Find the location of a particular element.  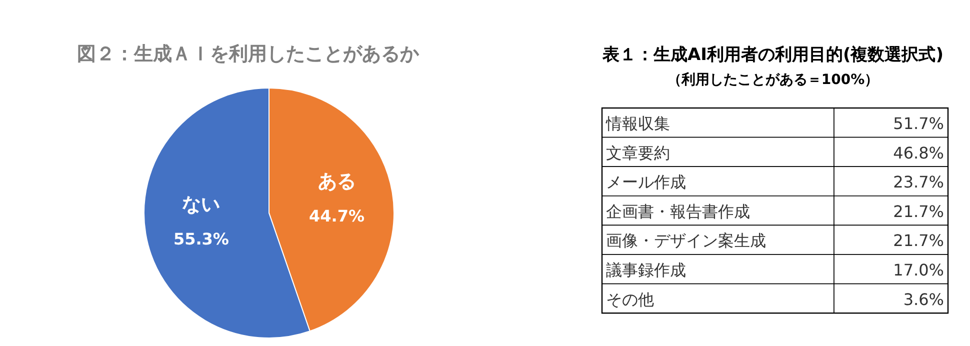

slice-label: ある is located at coordinates (337, 181).